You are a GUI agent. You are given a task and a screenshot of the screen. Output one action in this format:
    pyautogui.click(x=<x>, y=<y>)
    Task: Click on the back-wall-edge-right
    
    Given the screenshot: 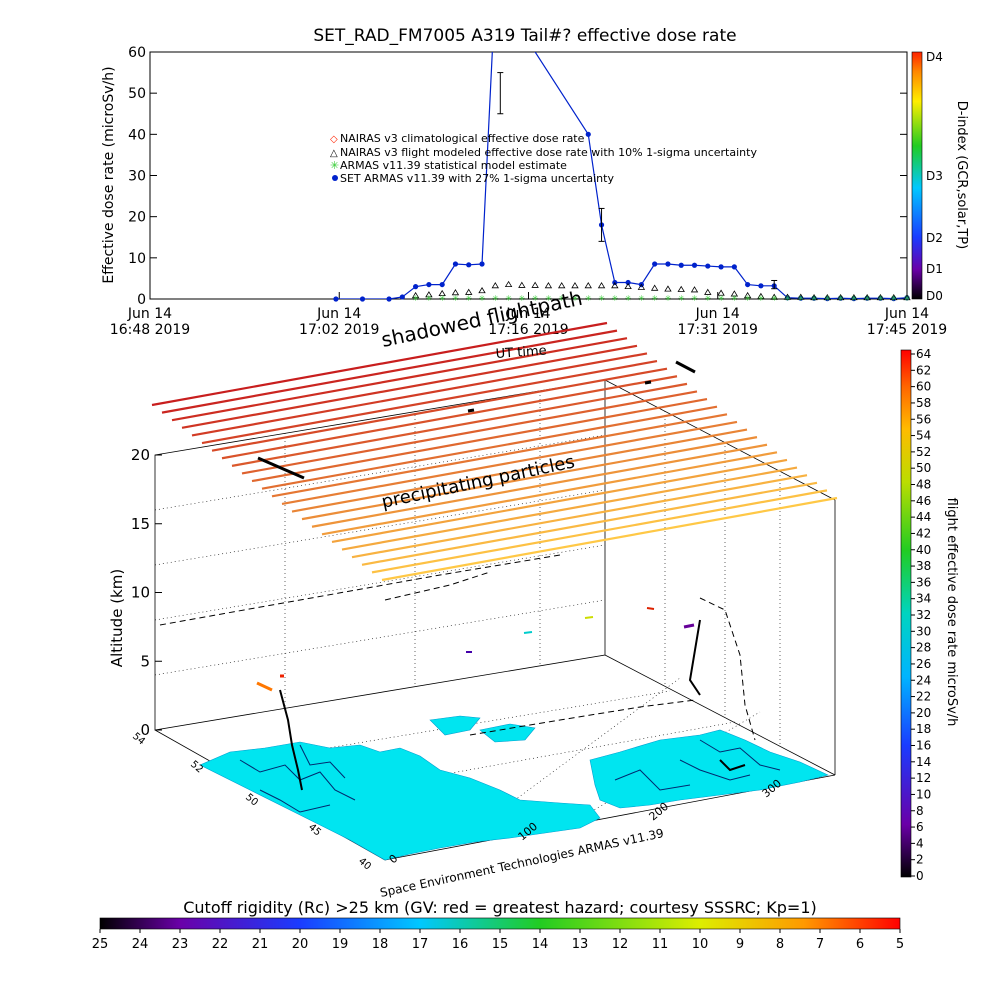 What is the action you would take?
    pyautogui.click(x=720, y=440)
    